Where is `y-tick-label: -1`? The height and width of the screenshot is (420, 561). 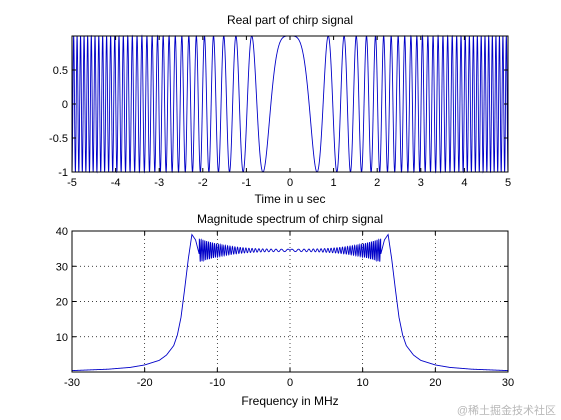
y-tick-label: -1 is located at coordinates (63, 173).